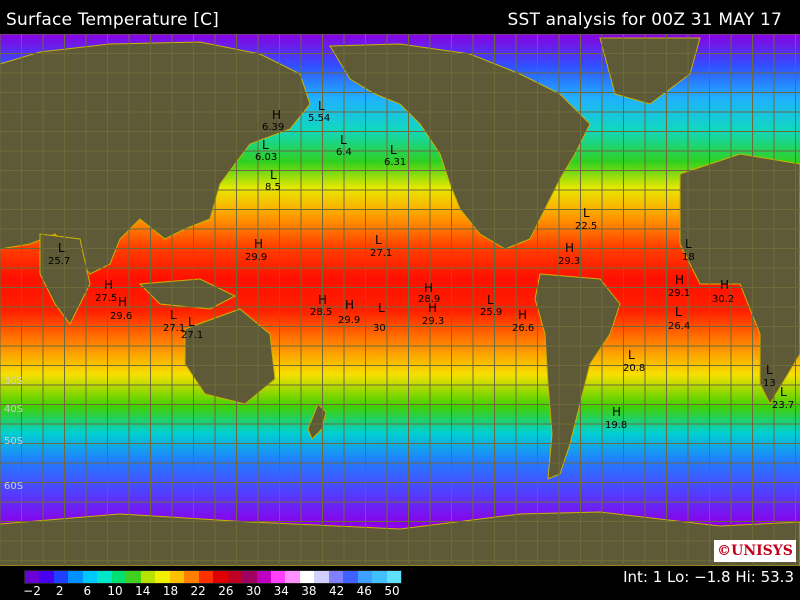 This screenshot has width=800, height=600. I want to click on marker: L 26.4, so click(679, 318).